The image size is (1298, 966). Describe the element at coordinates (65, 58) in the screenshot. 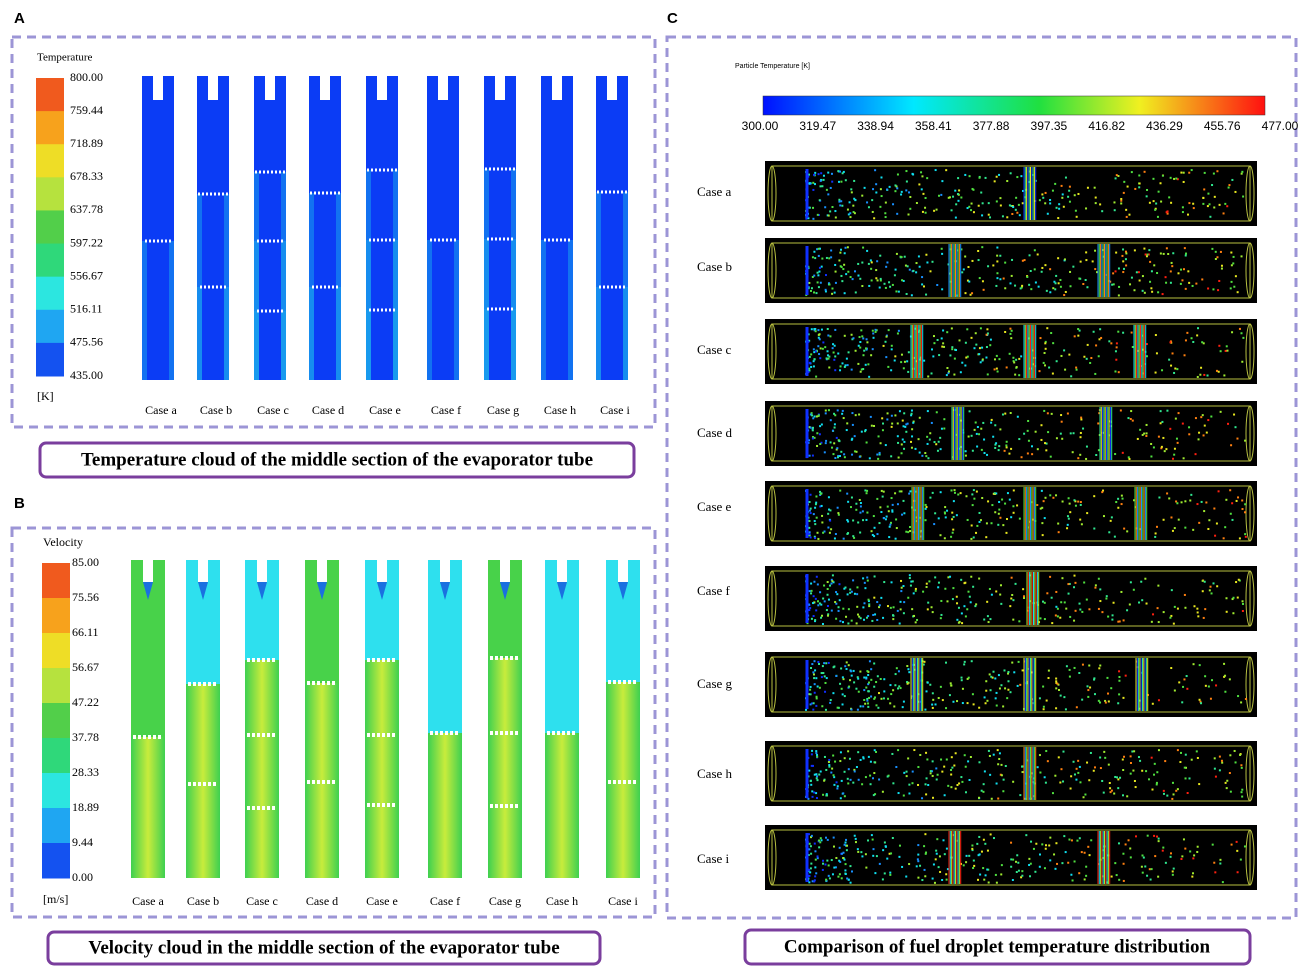

I see `colorbar-title: Temperature` at that location.